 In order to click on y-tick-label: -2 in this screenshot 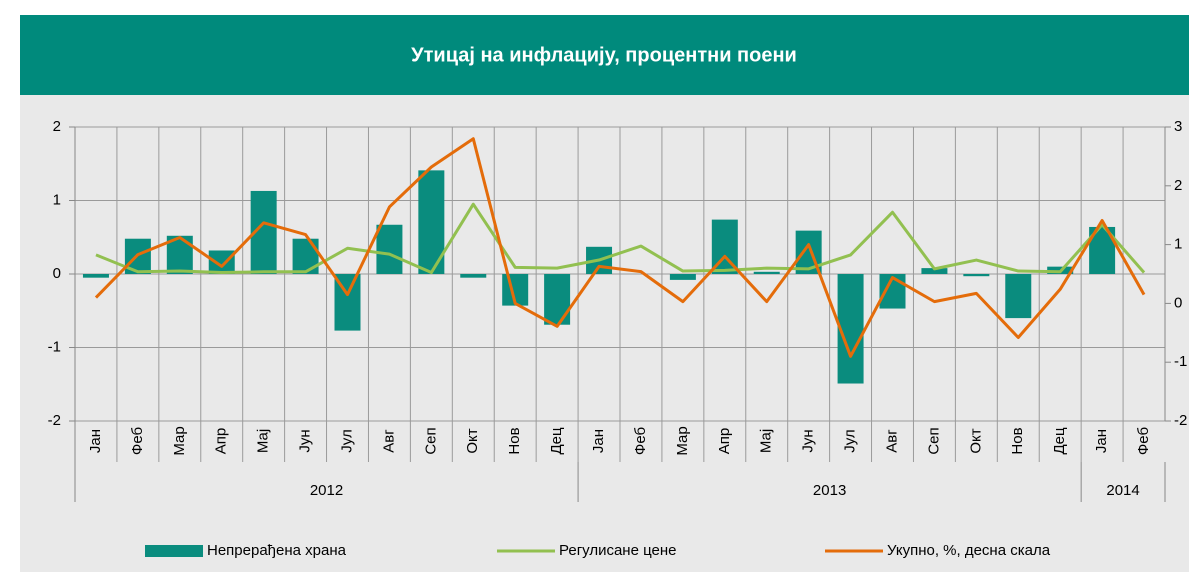, I will do `click(54, 420)`.